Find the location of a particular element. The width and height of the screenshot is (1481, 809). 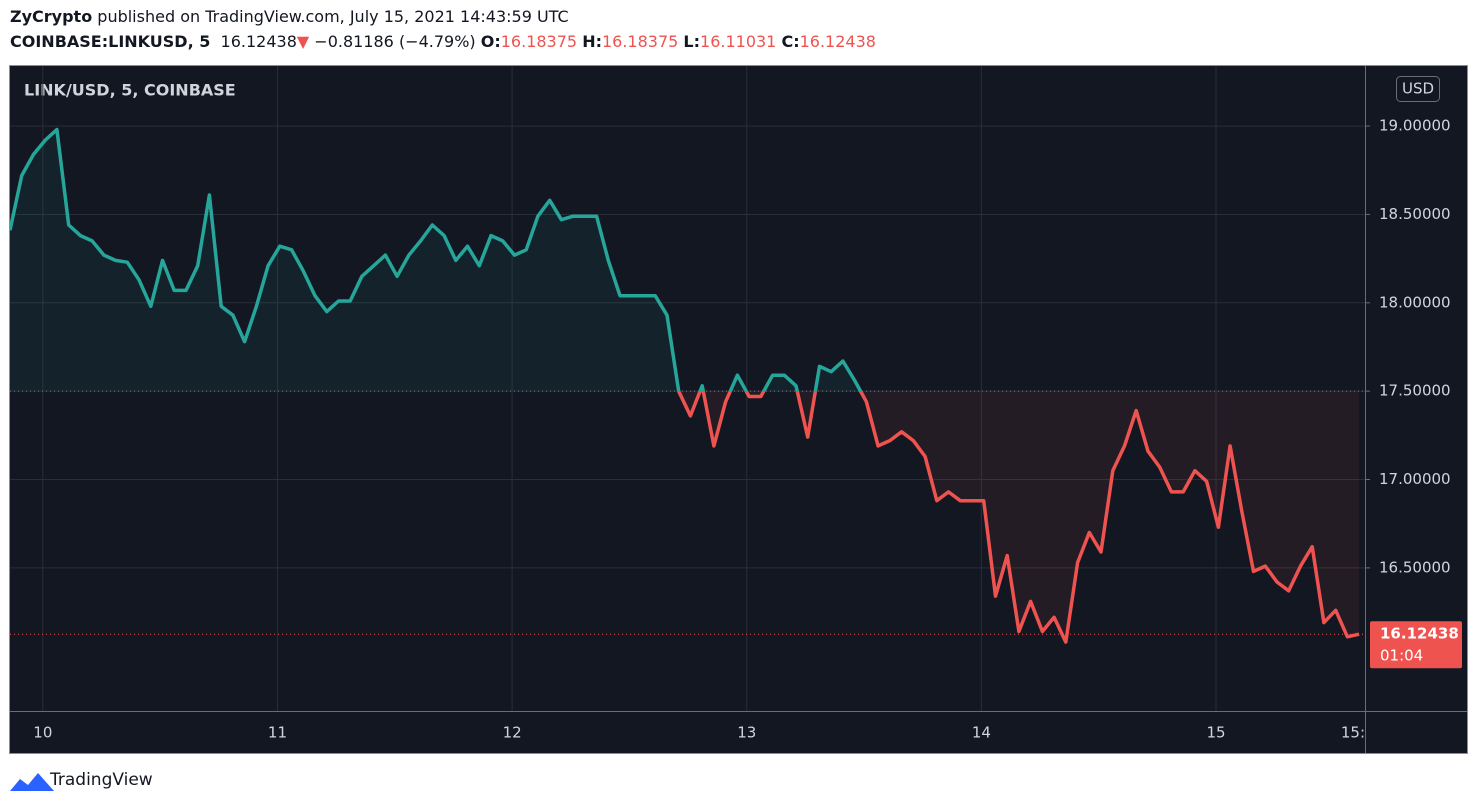

countdown: 01:04 is located at coordinates (1401, 656).